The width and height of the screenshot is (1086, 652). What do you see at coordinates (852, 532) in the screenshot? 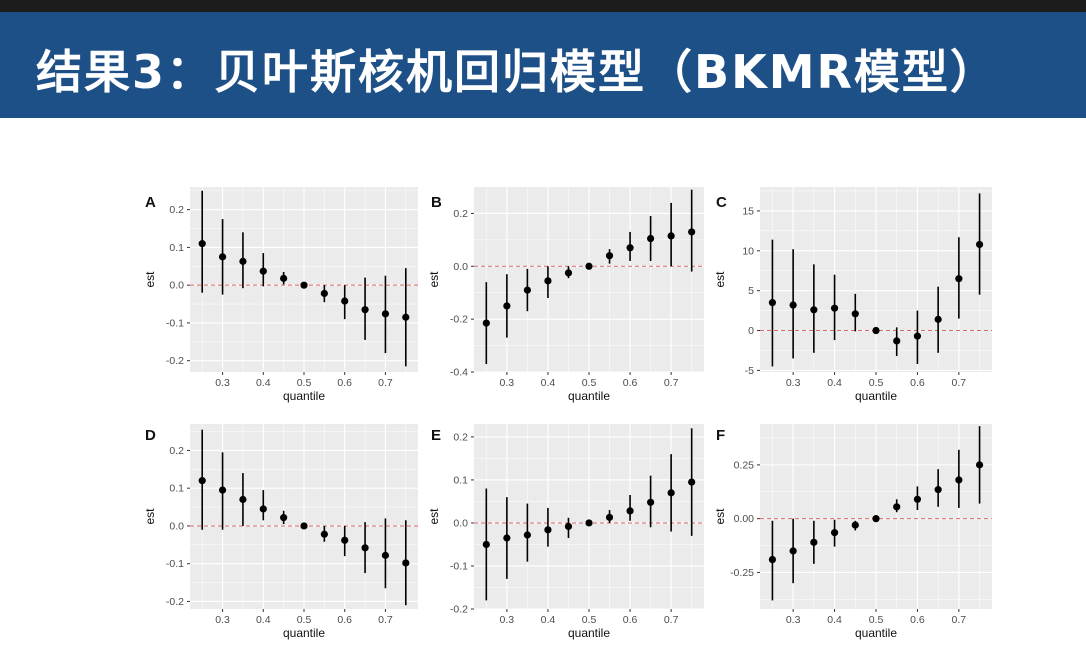
I see `chart-panel-f: 0.3 0.4 0.5 0.6 0.7 -0.25 0.00 0.25 quantile est F` at bounding box center [852, 532].